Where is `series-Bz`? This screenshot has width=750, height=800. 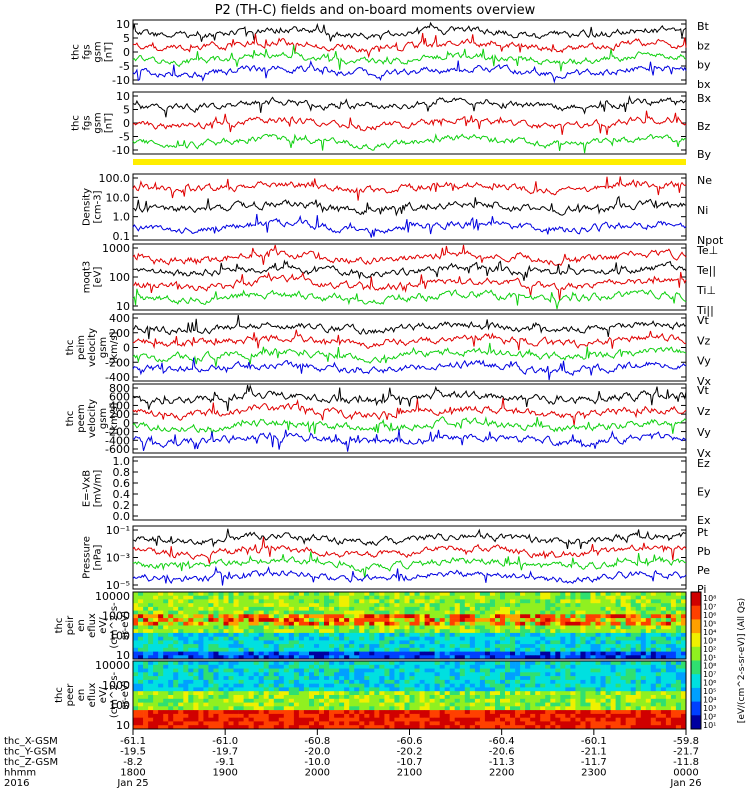 series-Bz is located at coordinates (409, 122).